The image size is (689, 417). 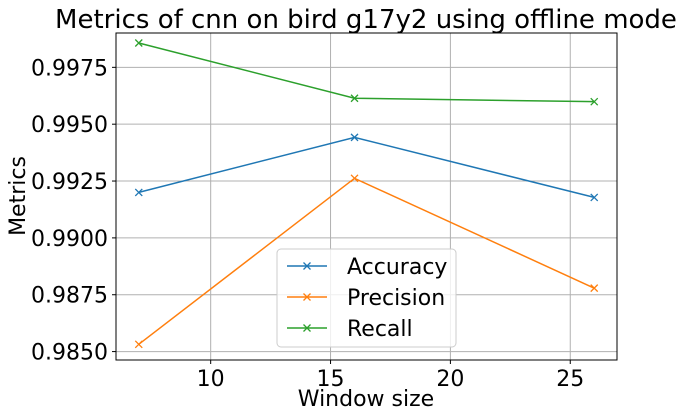 I want to click on legend-marker-accuracy, so click(x=307, y=266).